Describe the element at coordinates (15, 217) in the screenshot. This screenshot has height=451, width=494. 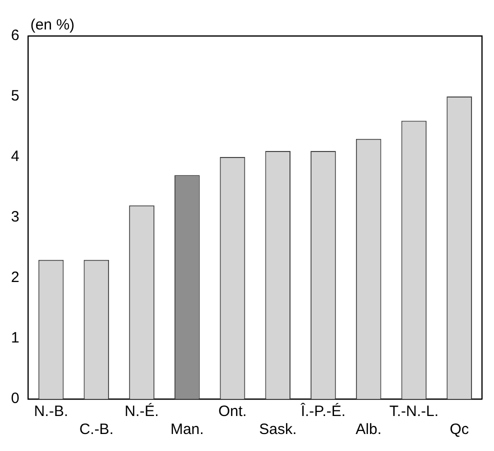
I see `y-tick-label: 3` at that location.